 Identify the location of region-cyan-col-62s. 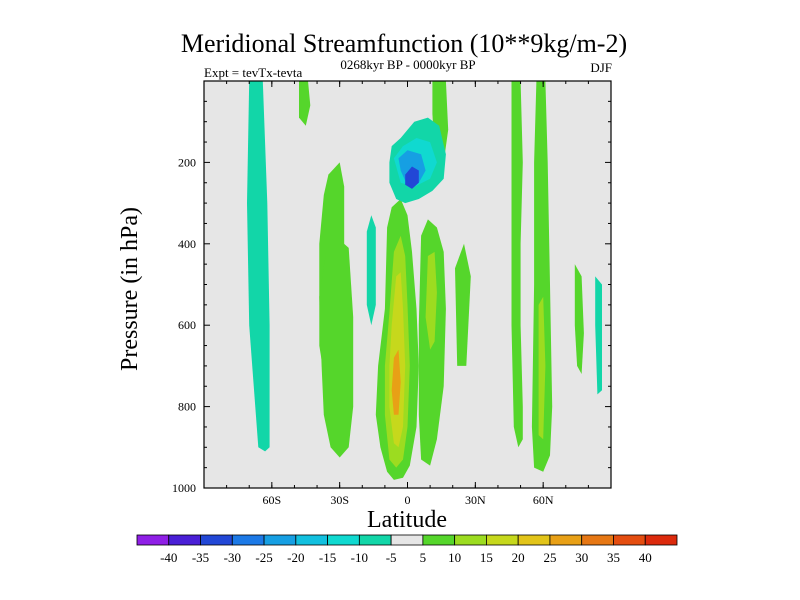
(263, 400).